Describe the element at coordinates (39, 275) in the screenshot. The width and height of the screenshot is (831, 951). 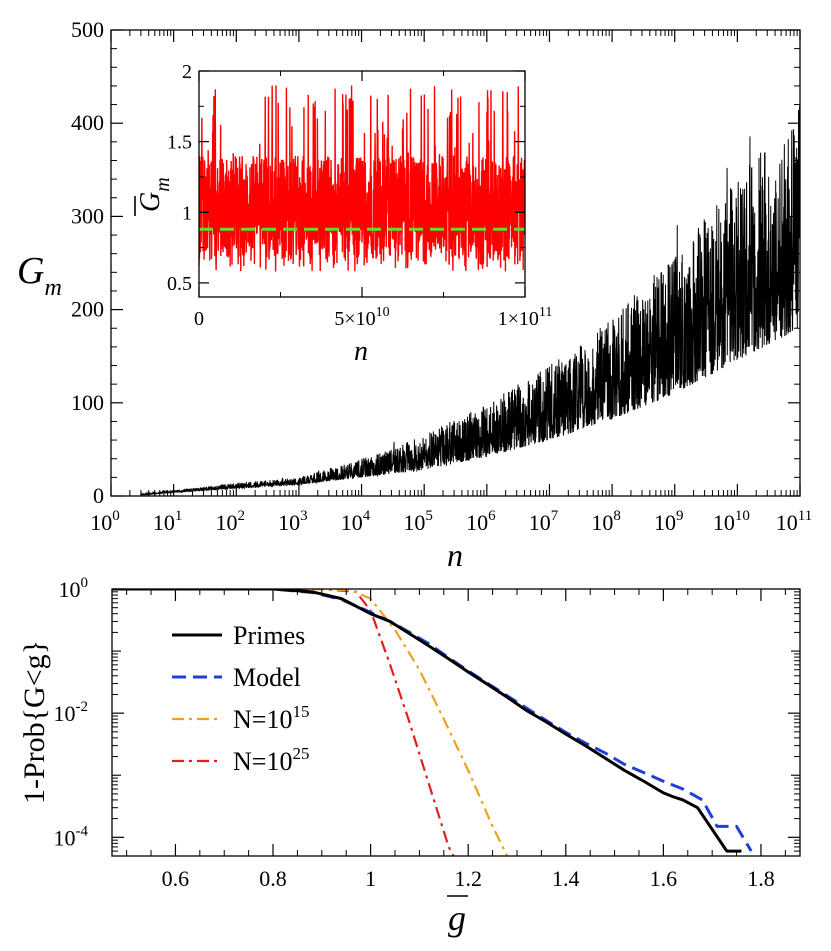
I see `top-y-axis-title: Gm` at that location.